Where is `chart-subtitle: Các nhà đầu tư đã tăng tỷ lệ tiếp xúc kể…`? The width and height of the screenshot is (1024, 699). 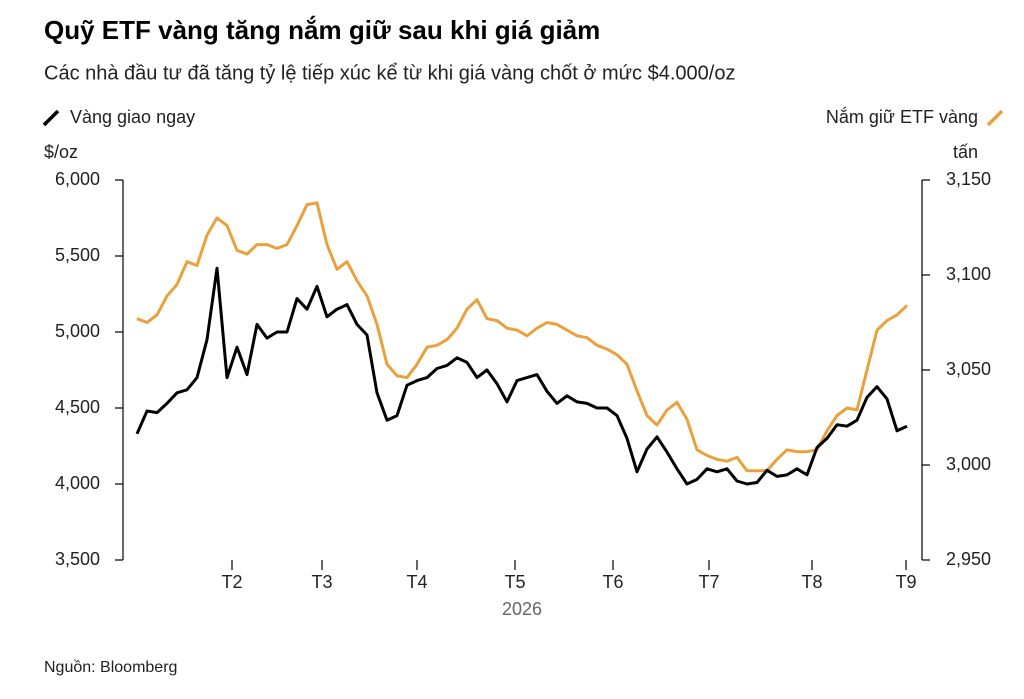 chart-subtitle: Các nhà đầu tư đã tăng tỷ lệ tiếp xúc kể… is located at coordinates (389, 73).